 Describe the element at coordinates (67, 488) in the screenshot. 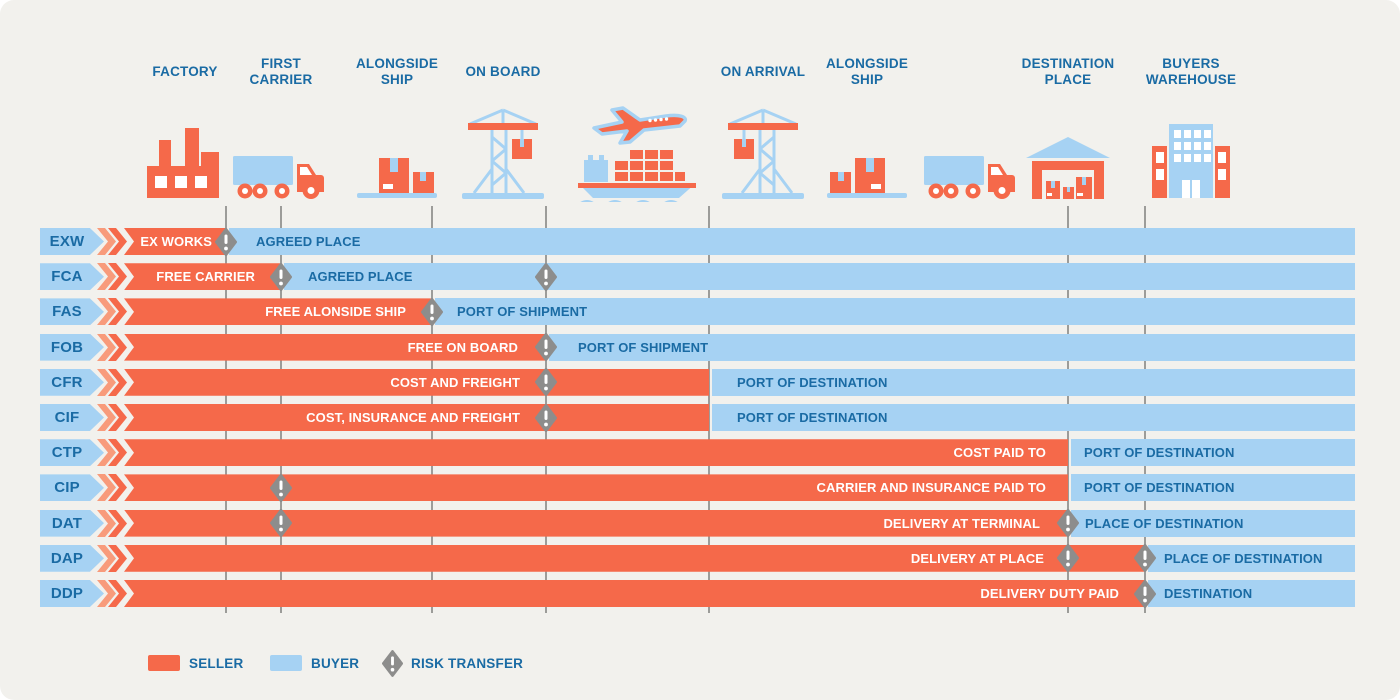

I see `incoterm-code-label: CIP` at that location.